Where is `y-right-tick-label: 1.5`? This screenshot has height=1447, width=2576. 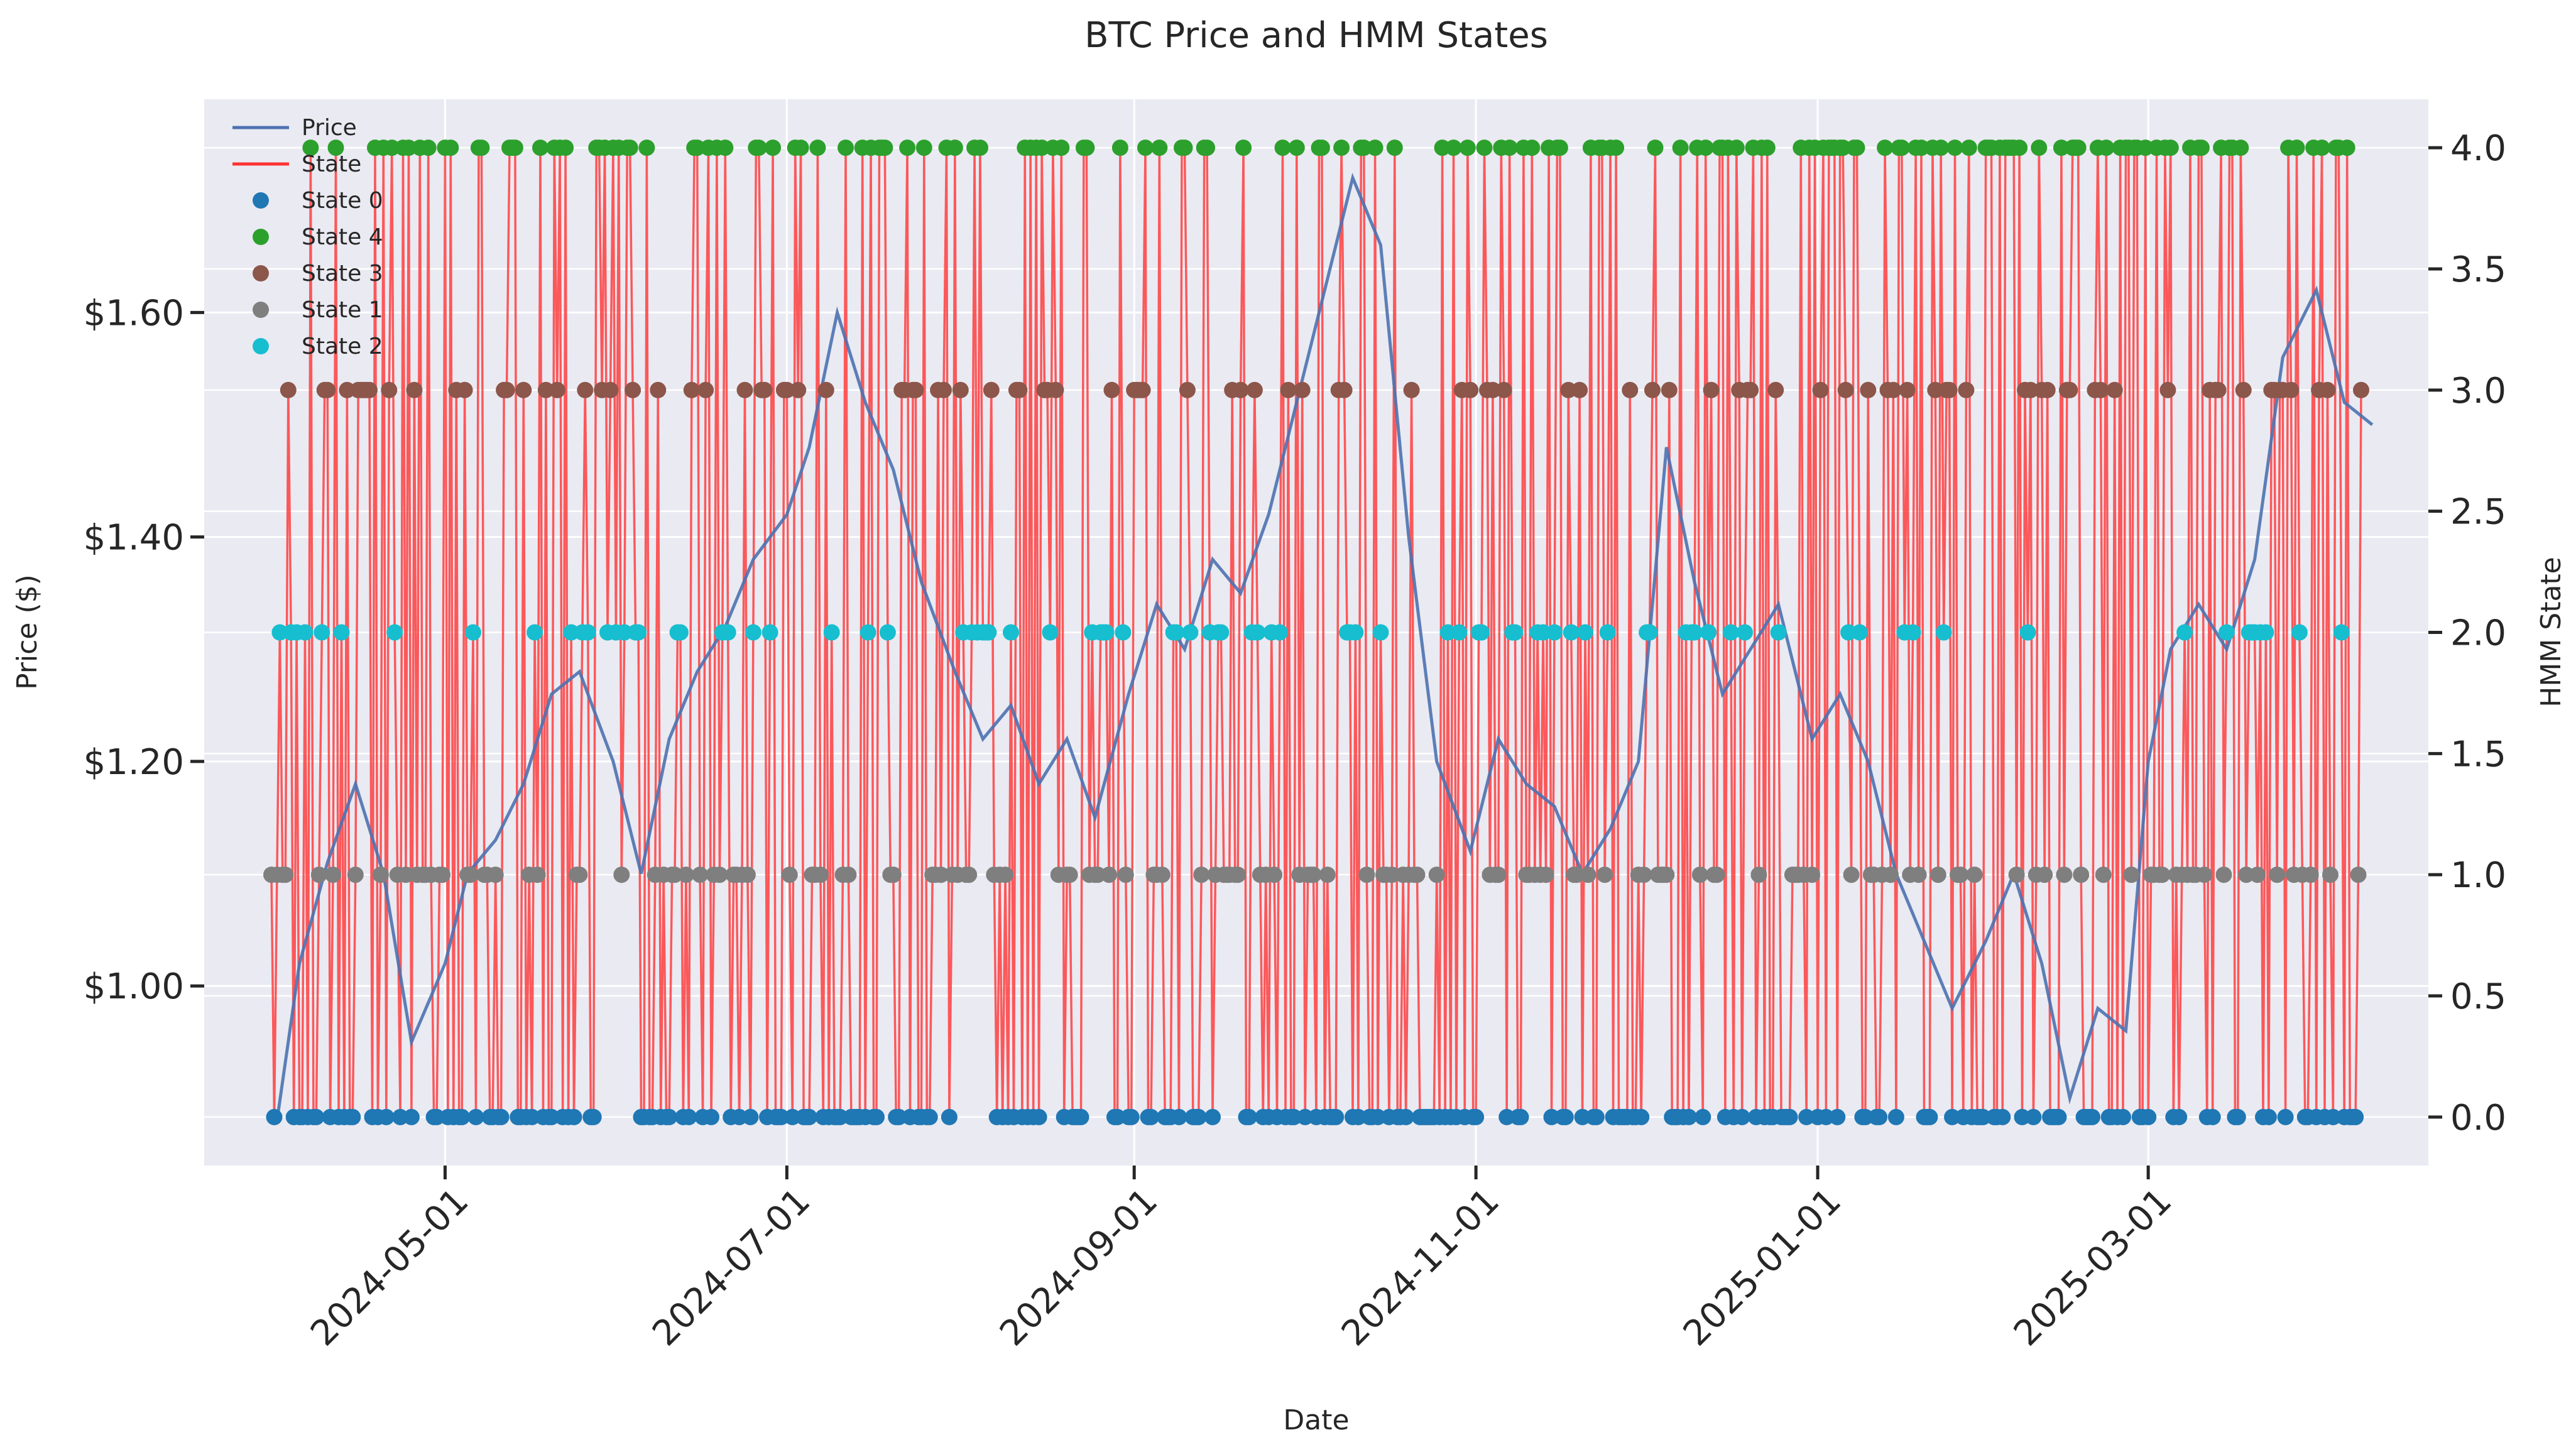
y-right-tick-label: 1.5 is located at coordinates (2478, 755).